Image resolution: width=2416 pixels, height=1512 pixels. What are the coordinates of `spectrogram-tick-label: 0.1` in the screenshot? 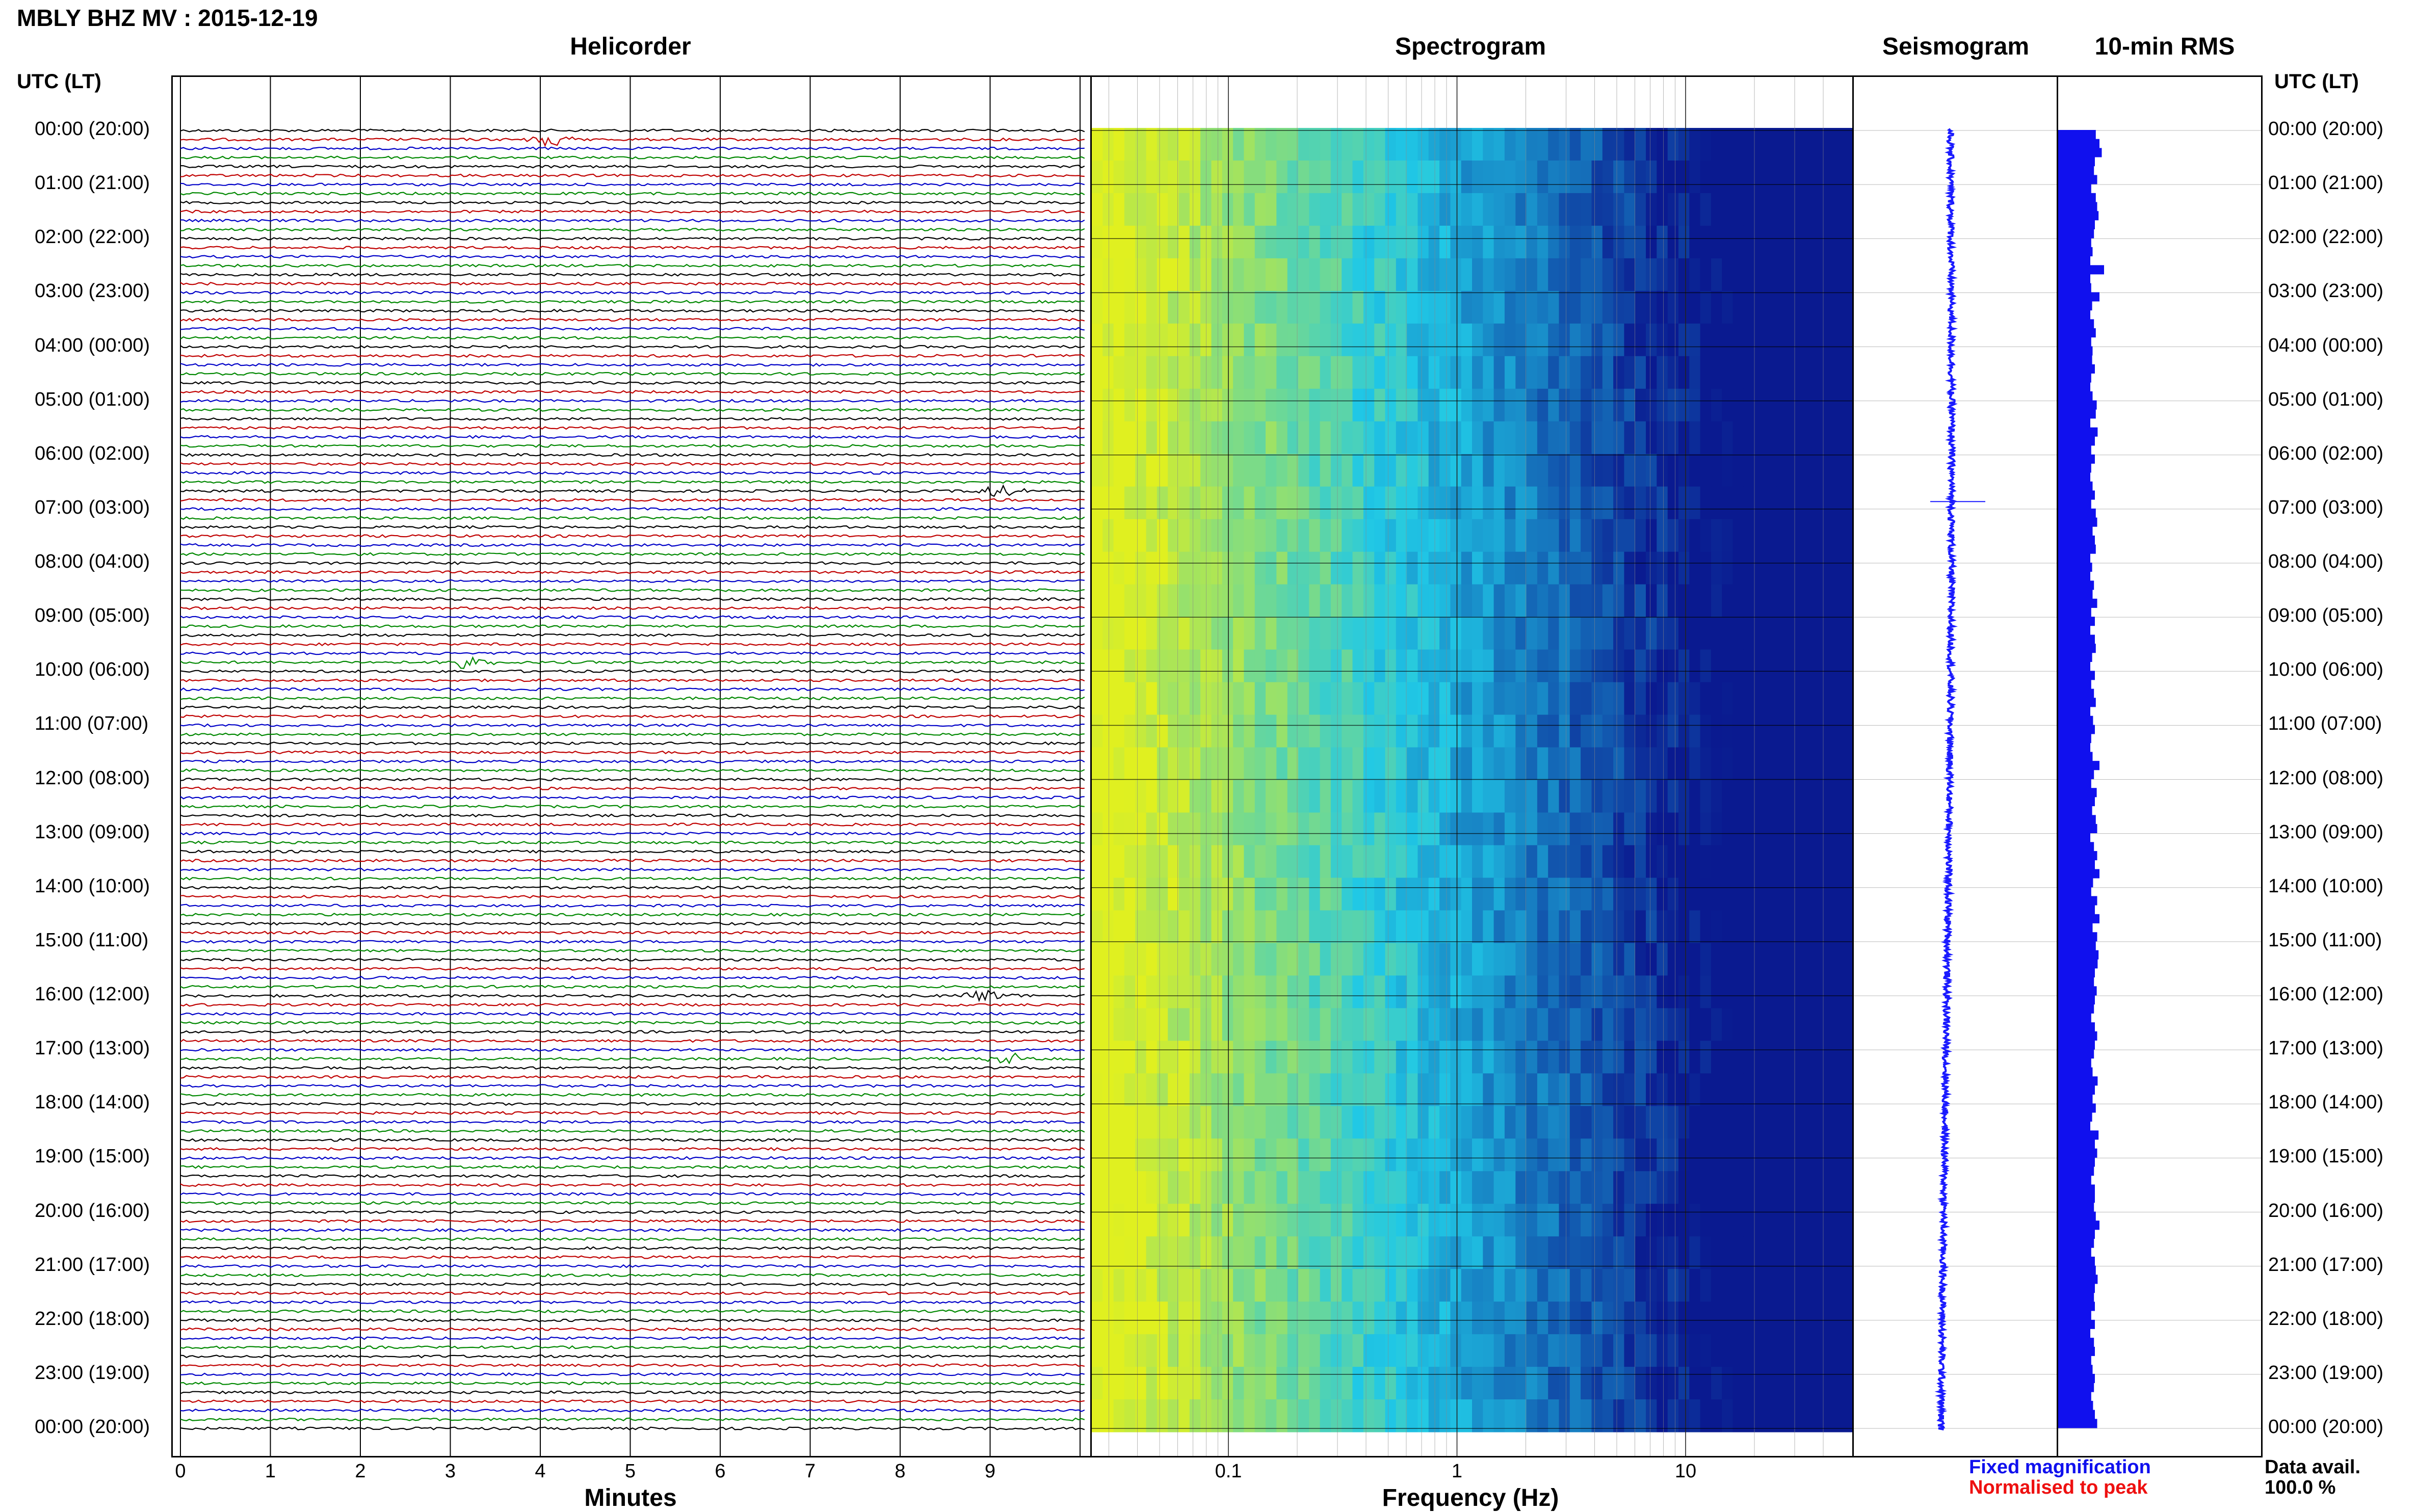 It's located at (1228, 1471).